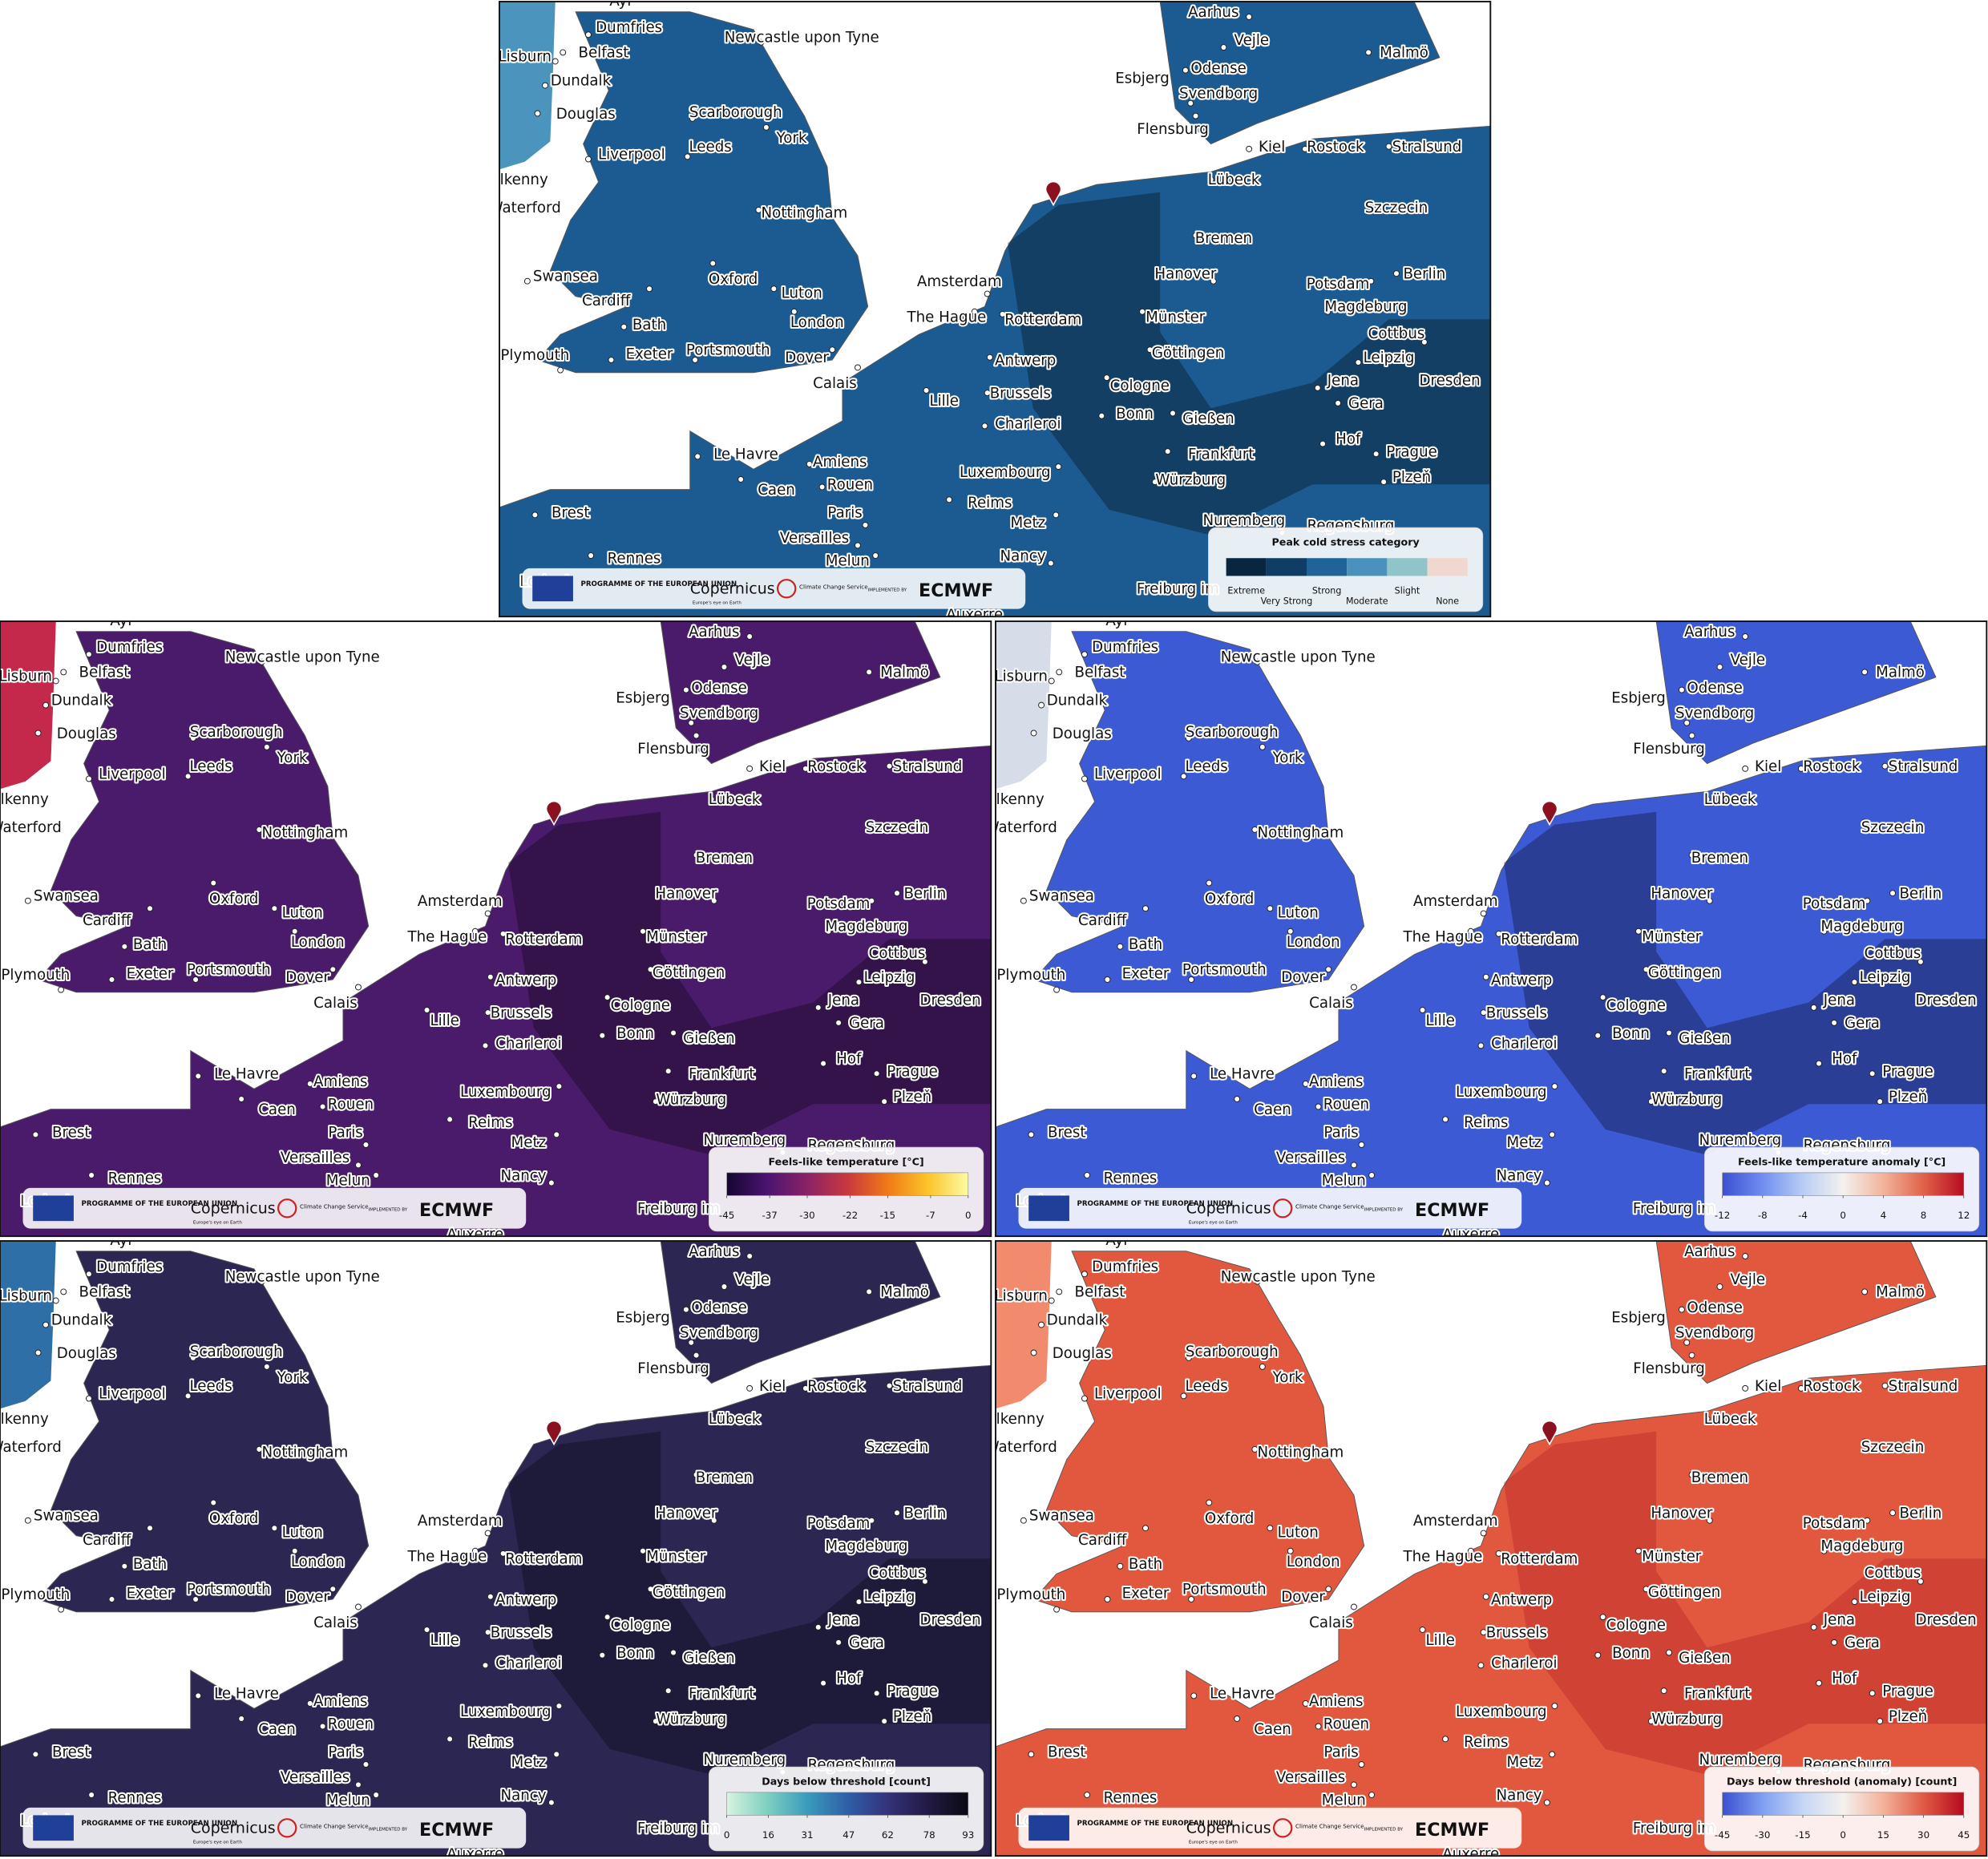  I want to click on c3s-text: Climate Change Service, so click(1329, 1206).